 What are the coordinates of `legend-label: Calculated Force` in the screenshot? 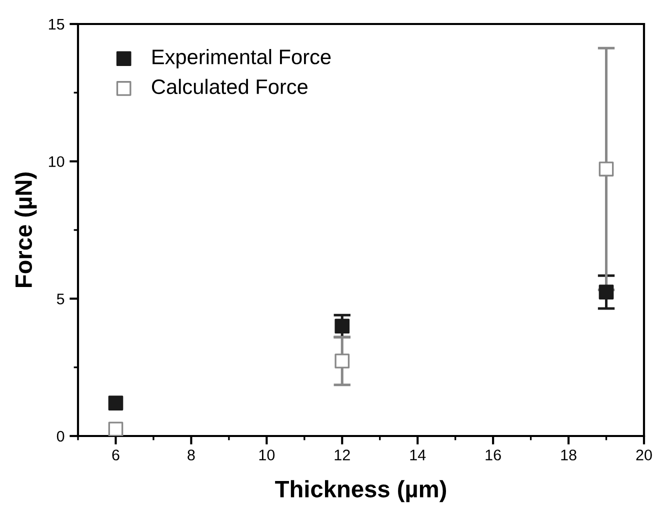 It's located at (230, 86).